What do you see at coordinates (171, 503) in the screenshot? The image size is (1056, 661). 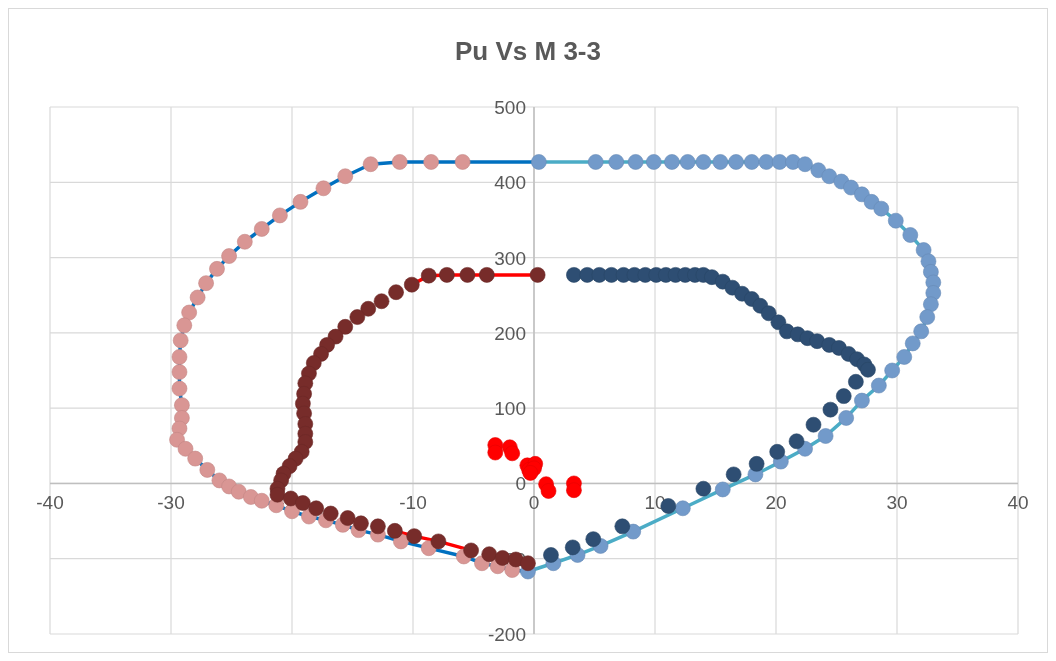 I see `x-tick-label: -30` at bounding box center [171, 503].